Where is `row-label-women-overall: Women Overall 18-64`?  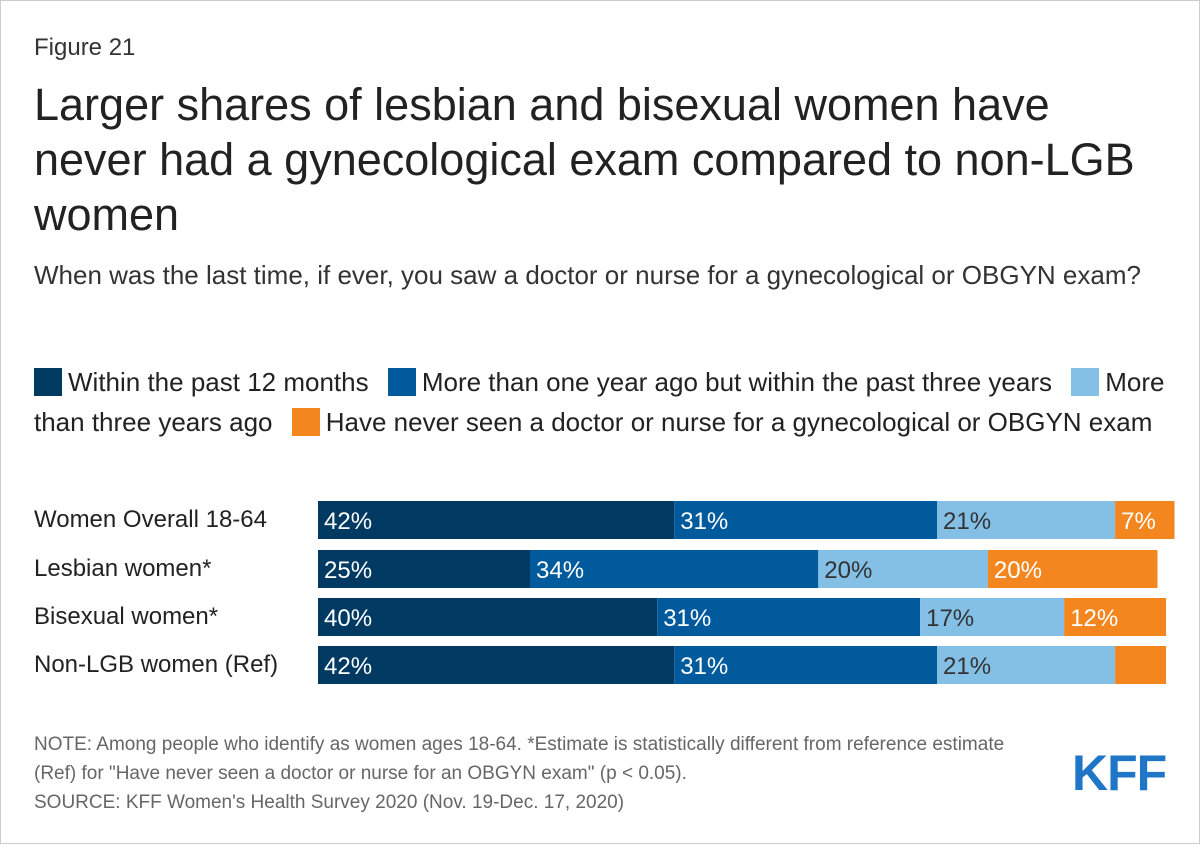 row-label-women-overall: Women Overall 18-64 is located at coordinates (150, 519).